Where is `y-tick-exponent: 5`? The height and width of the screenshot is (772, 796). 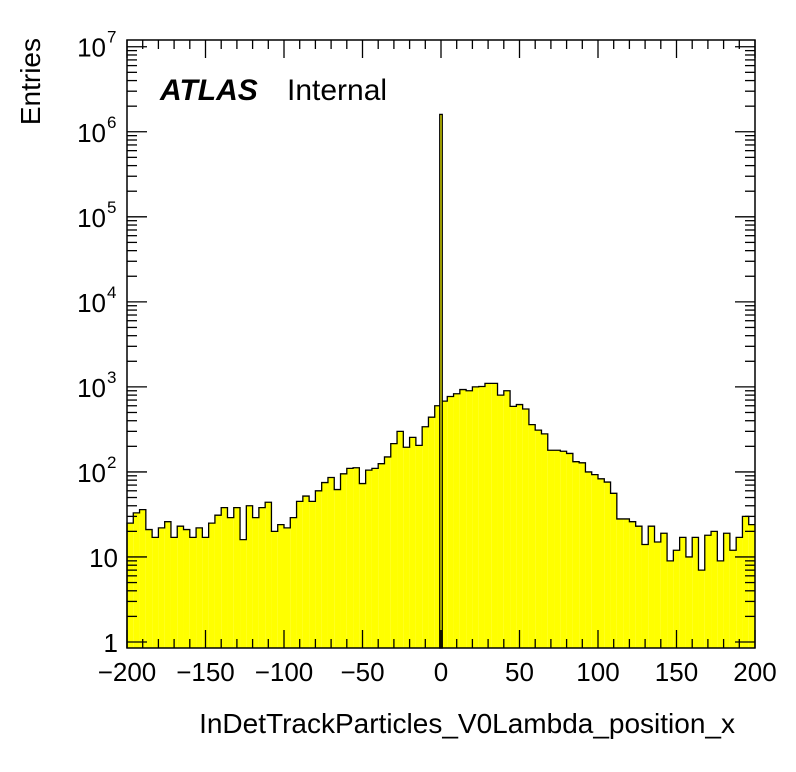
y-tick-exponent: 5 is located at coordinates (111, 207).